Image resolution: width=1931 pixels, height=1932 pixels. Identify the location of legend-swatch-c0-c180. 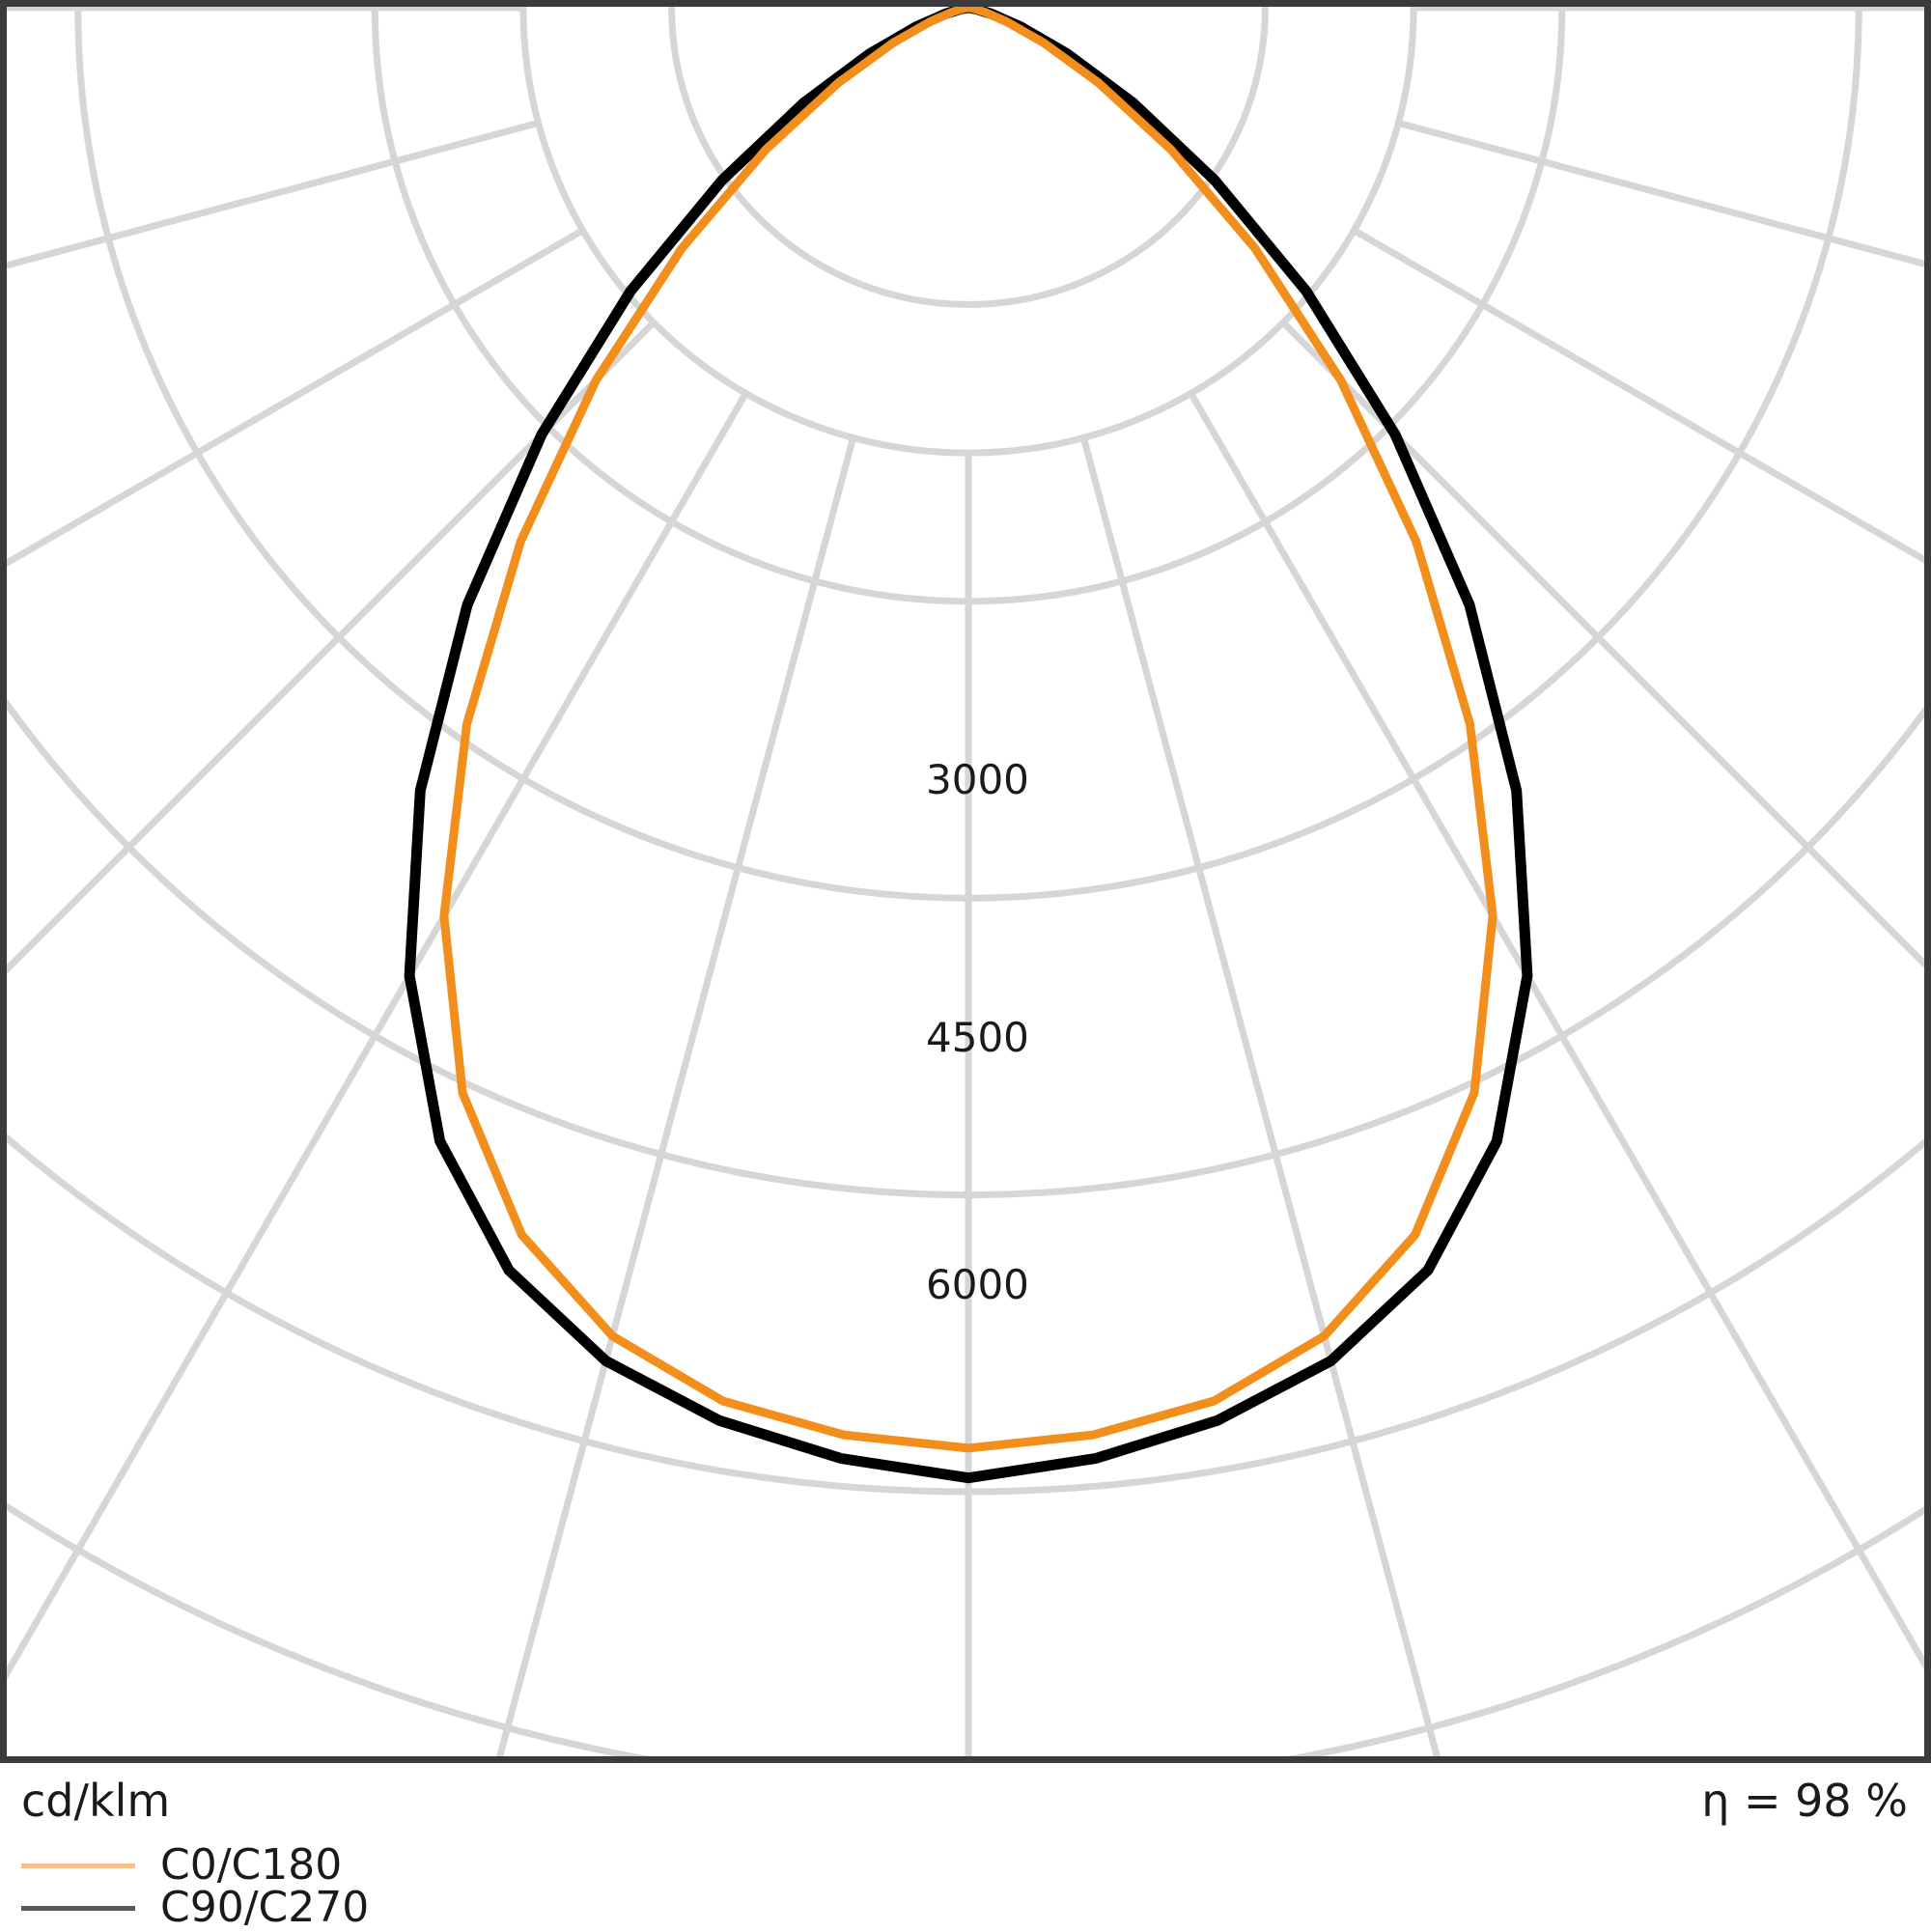
(78, 1865).